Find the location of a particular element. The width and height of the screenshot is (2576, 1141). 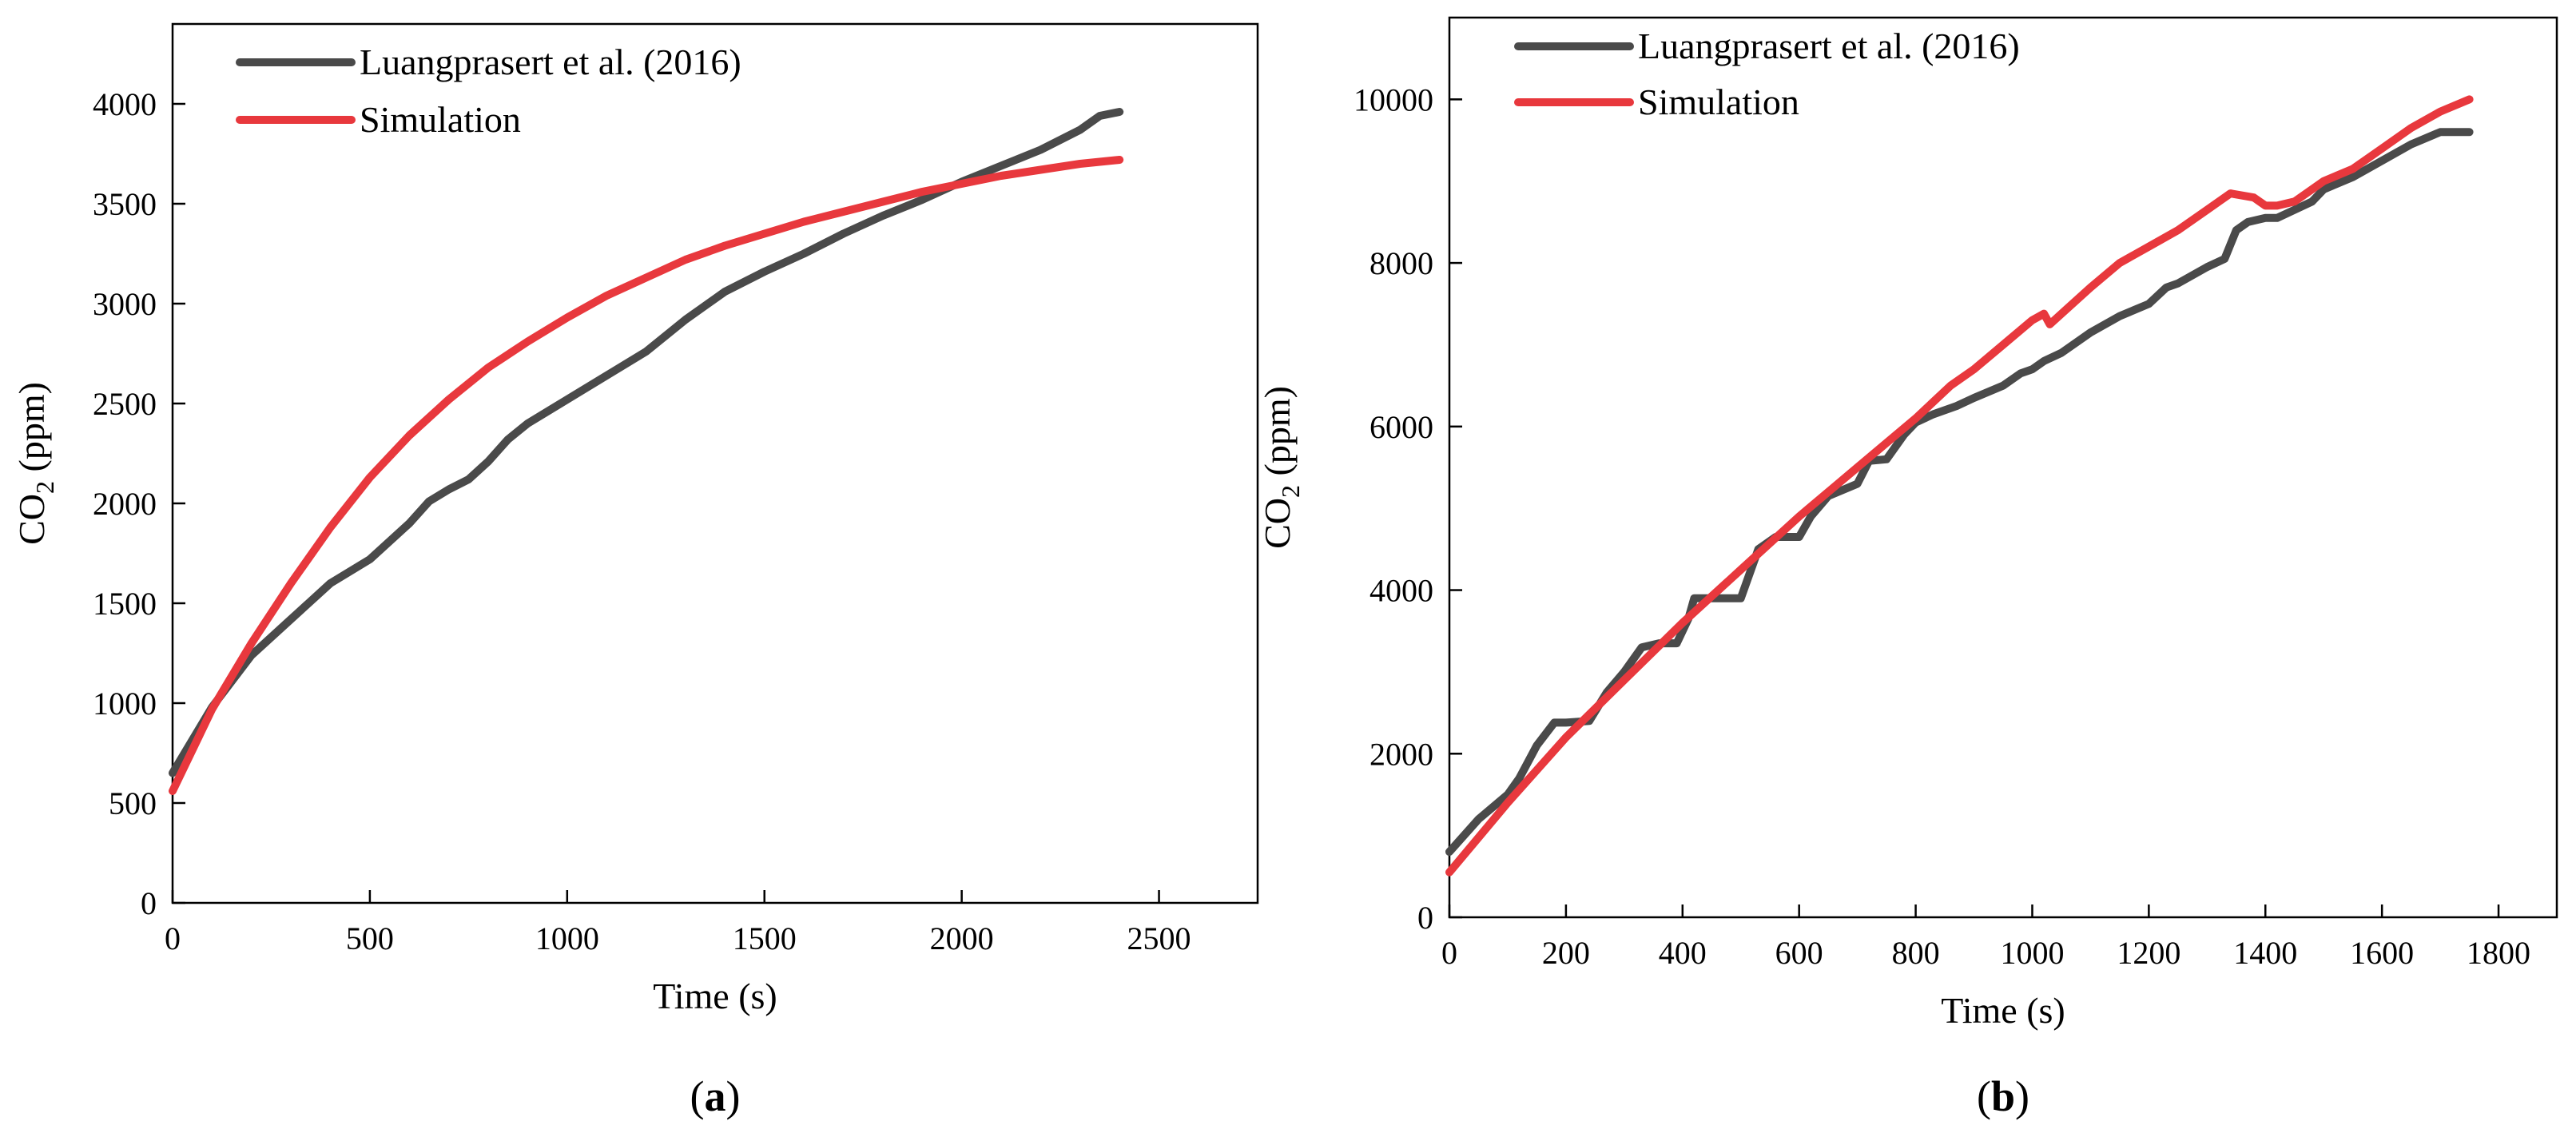

x-tick-label: 800 is located at coordinates (1916, 953).